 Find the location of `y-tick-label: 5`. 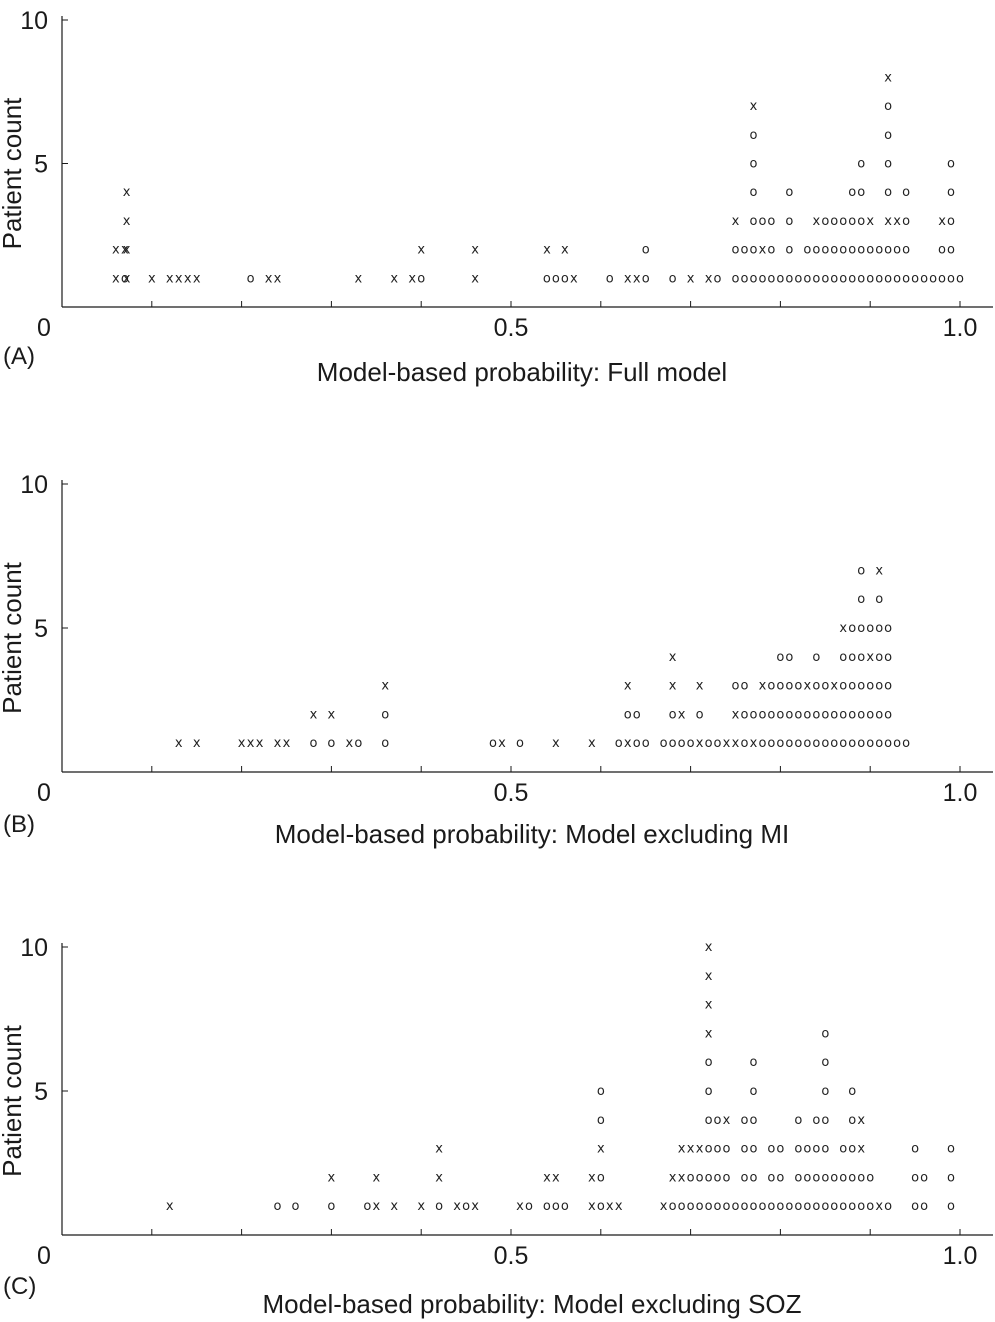

y-tick-label: 5 is located at coordinates (41, 1092).